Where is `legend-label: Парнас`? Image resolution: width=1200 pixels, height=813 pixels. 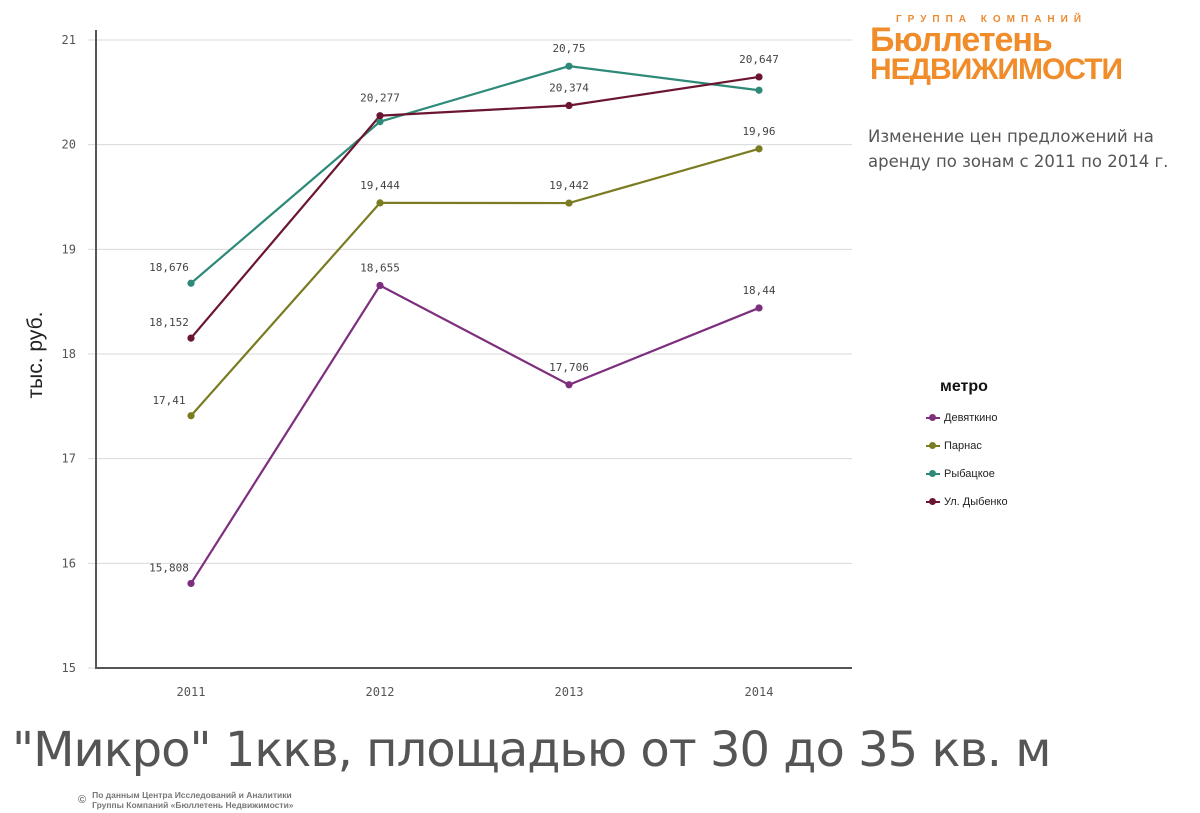 legend-label: Парнас is located at coordinates (963, 446).